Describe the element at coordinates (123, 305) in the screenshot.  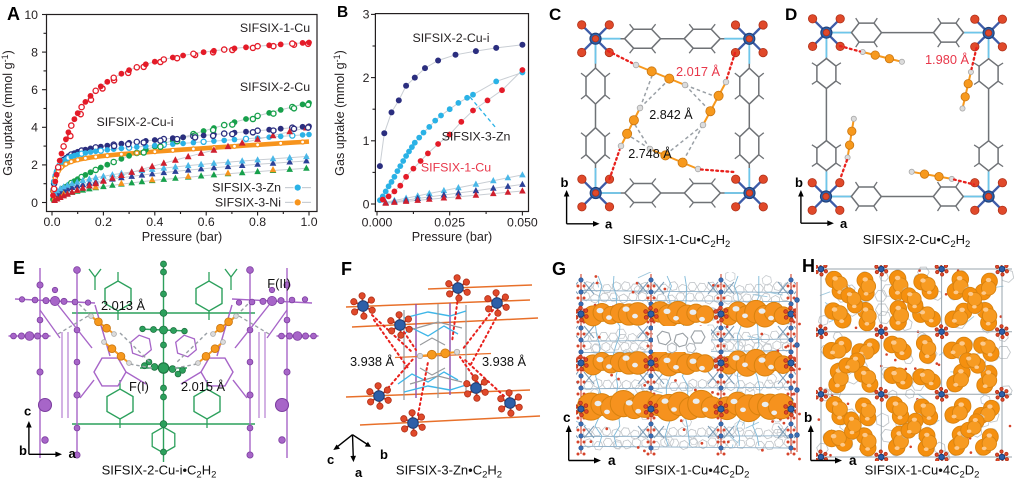
I see `svg-text: 2.013 Å` at that location.